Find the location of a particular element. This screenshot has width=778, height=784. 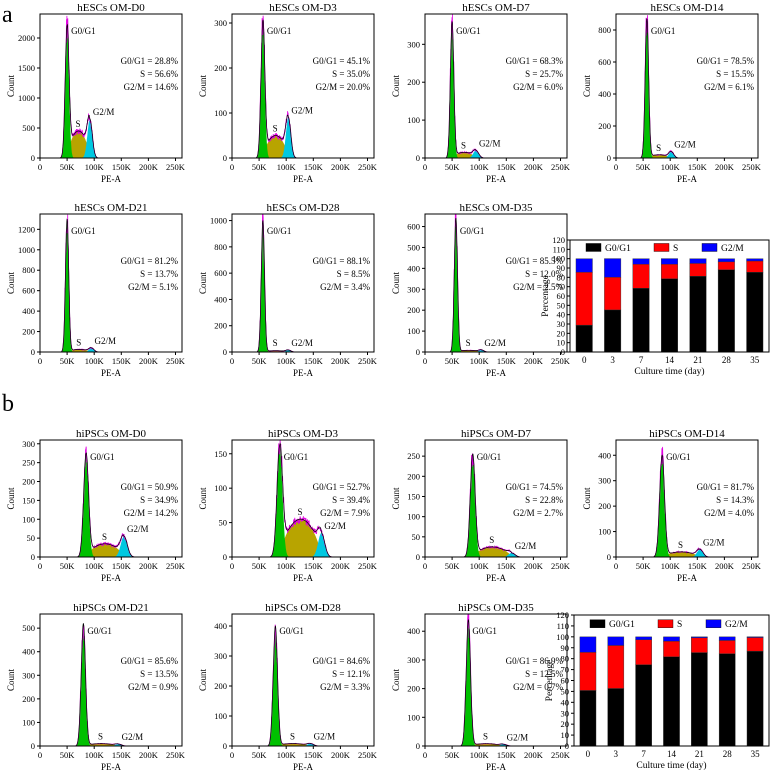

chart-title: hESCs OM-D35 is located at coordinates (496, 208).